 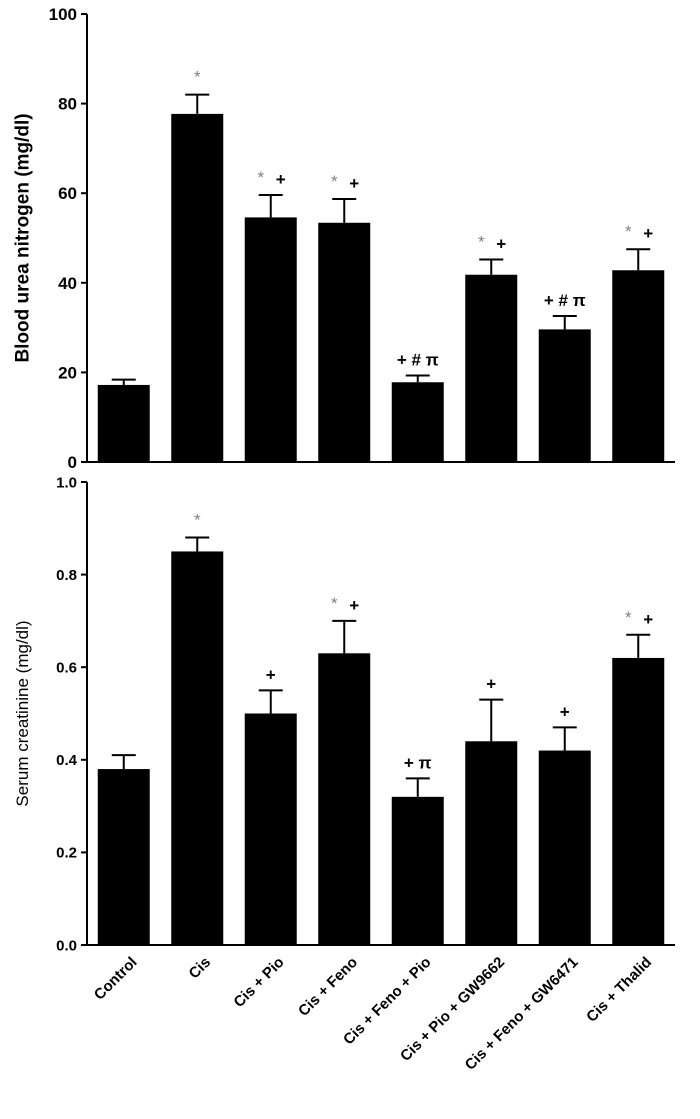 I want to click on panel1-y-tick-label: 60, so click(x=67, y=193).